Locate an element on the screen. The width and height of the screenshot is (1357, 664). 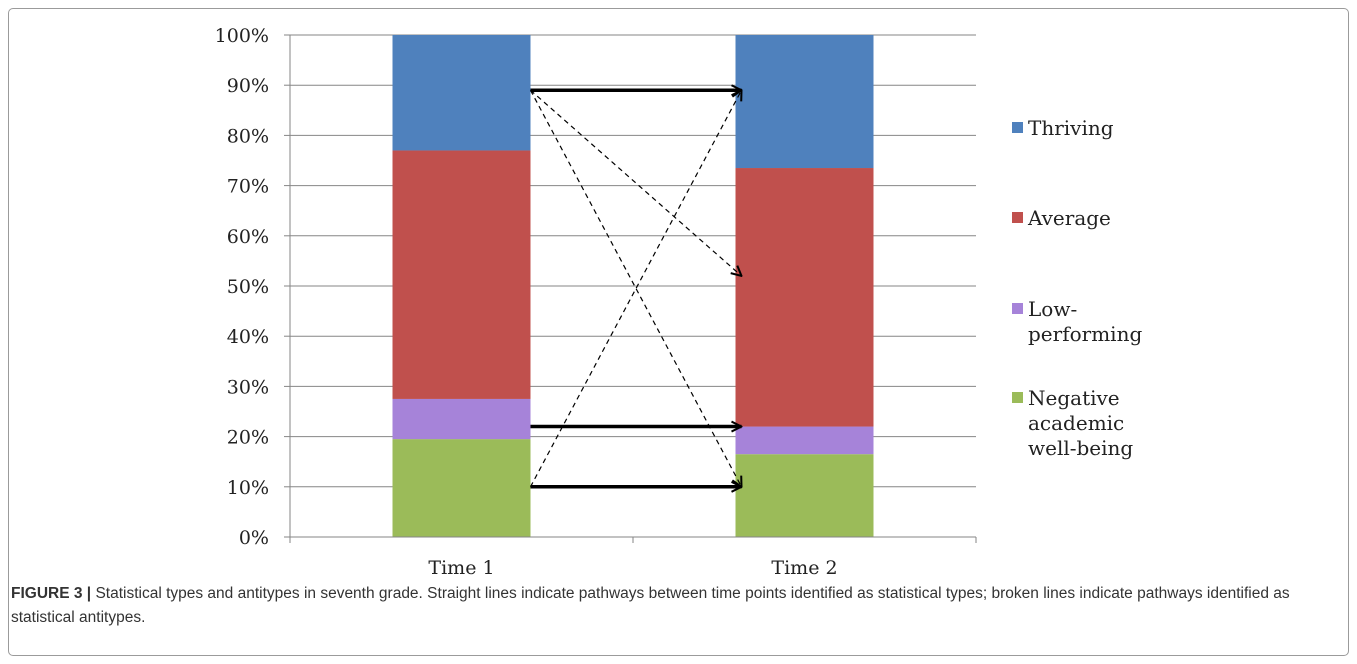
y-tick-label: 20% is located at coordinates (248, 438).